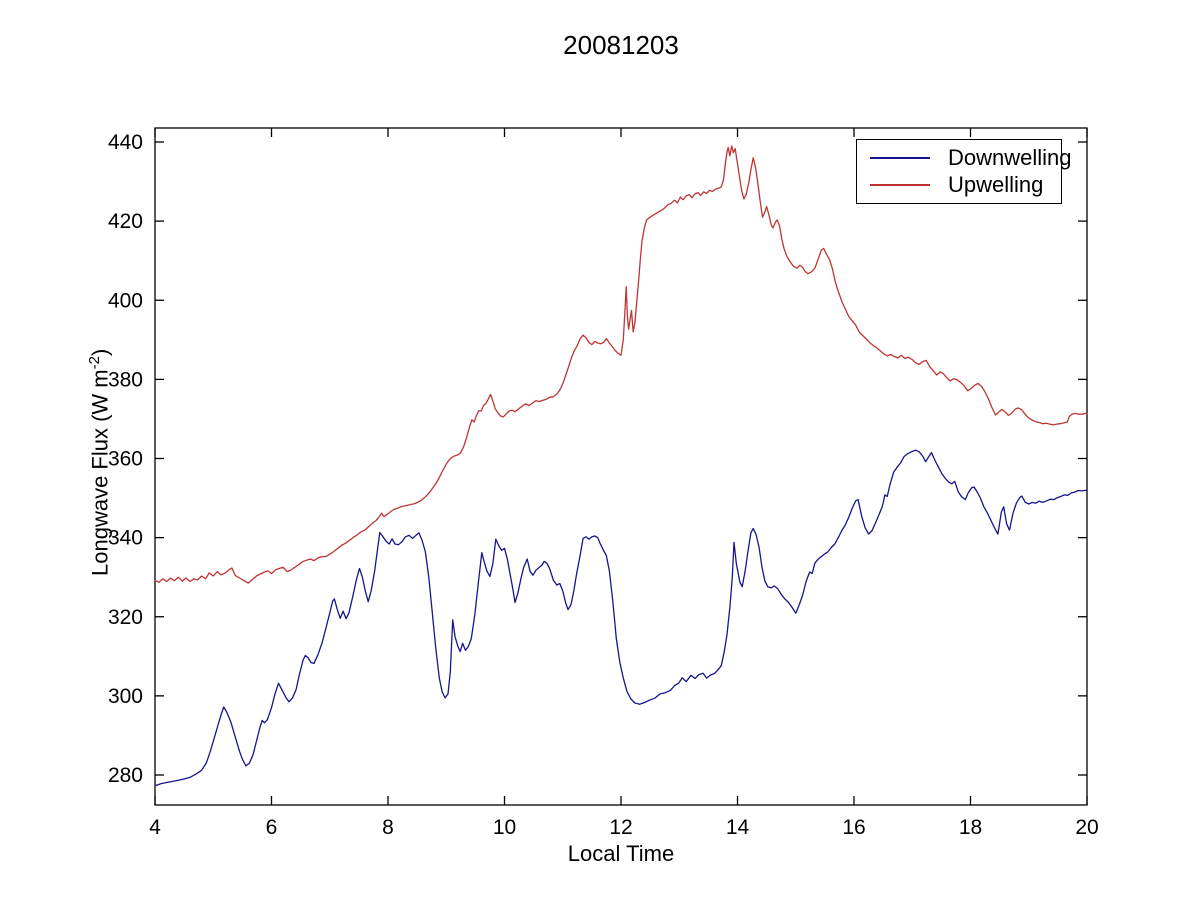 This screenshot has width=1200, height=900. I want to click on x-tick-label: 12, so click(620, 827).